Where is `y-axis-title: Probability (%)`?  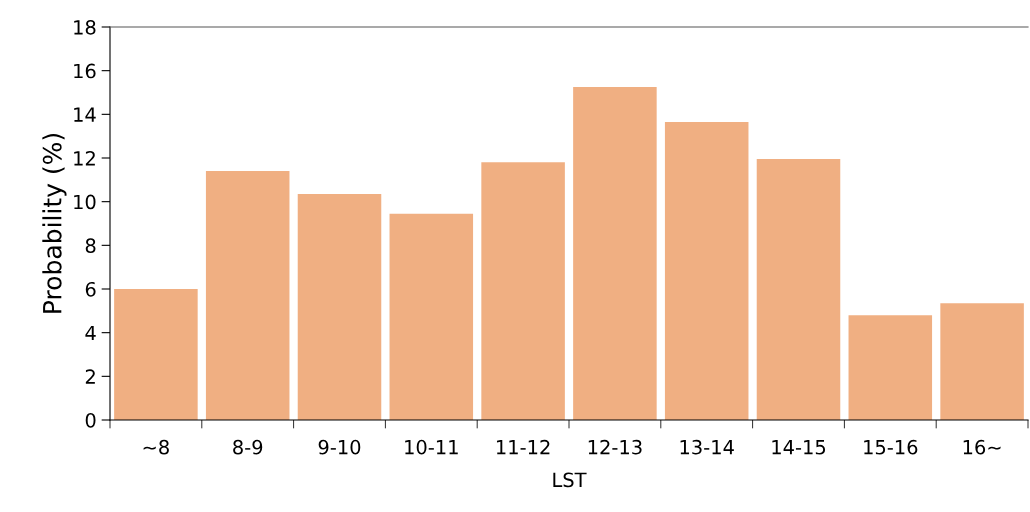 y-axis-title: Probability (%) is located at coordinates (54, 223).